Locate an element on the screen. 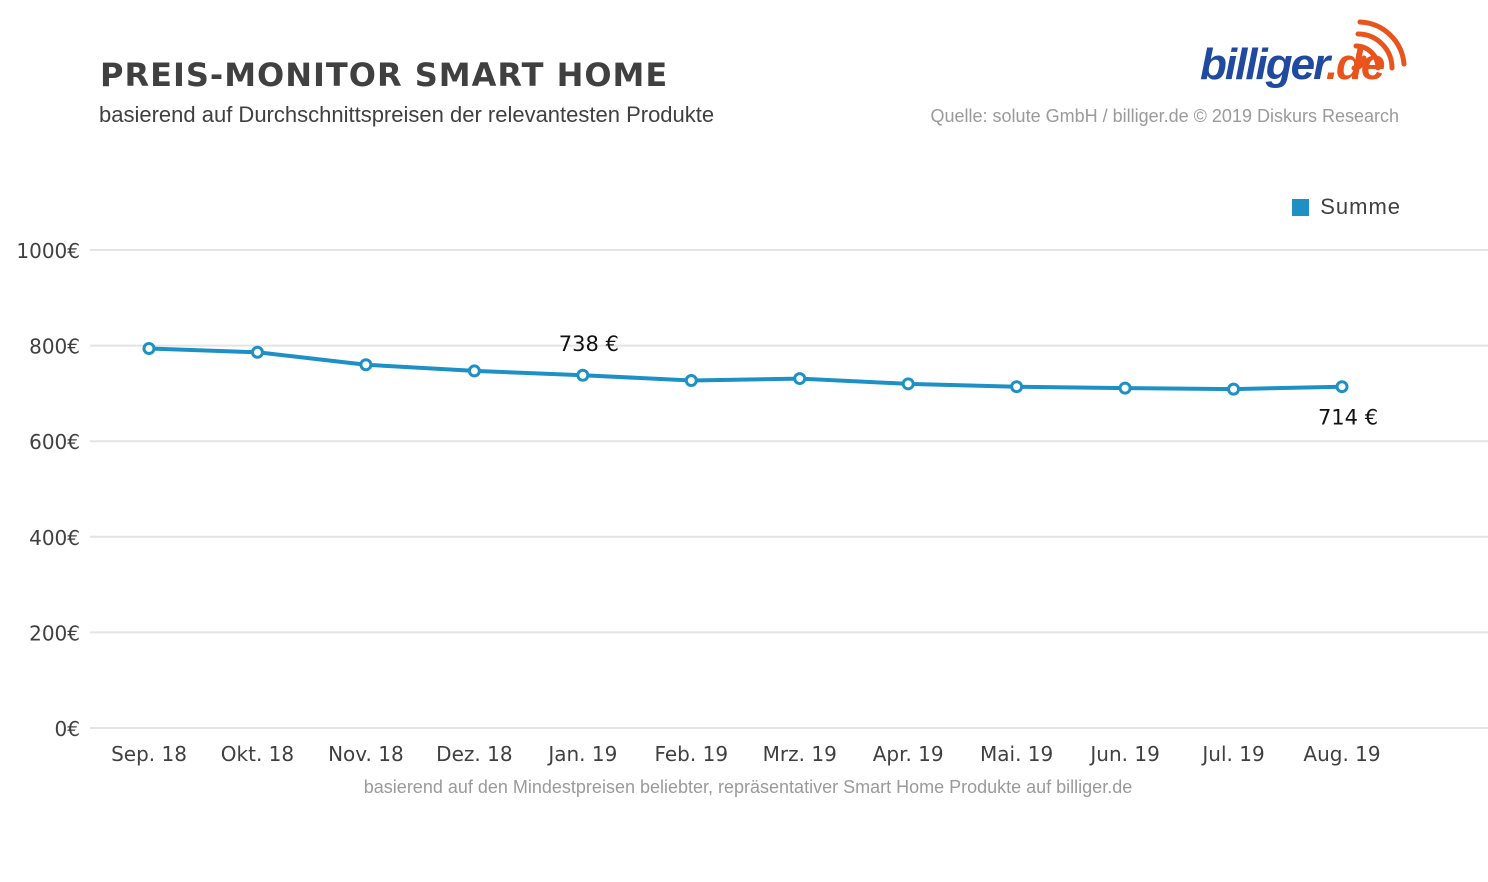  y-tick-label: 600€ is located at coordinates (54, 442).